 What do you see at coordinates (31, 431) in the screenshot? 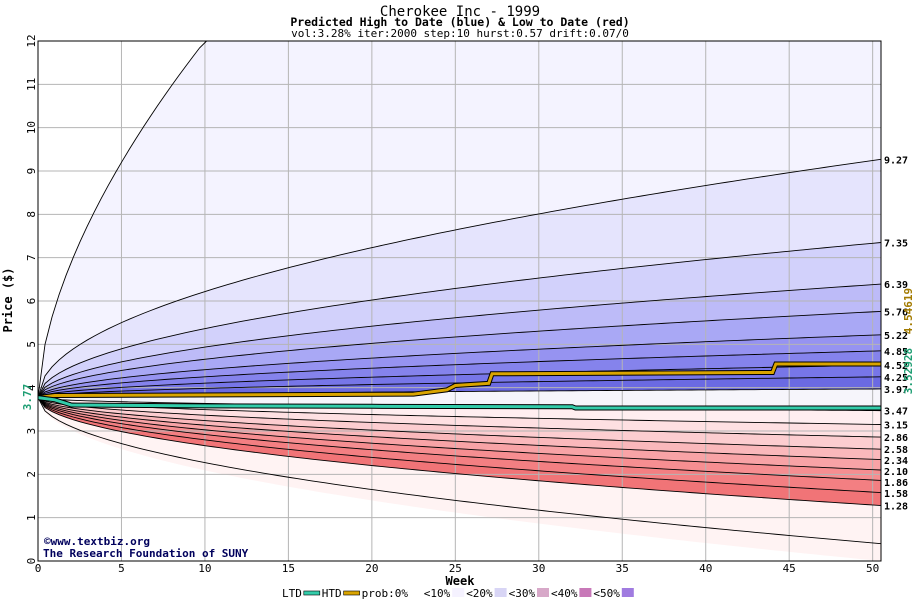
I see `y-tick-label: 3` at bounding box center [31, 431].